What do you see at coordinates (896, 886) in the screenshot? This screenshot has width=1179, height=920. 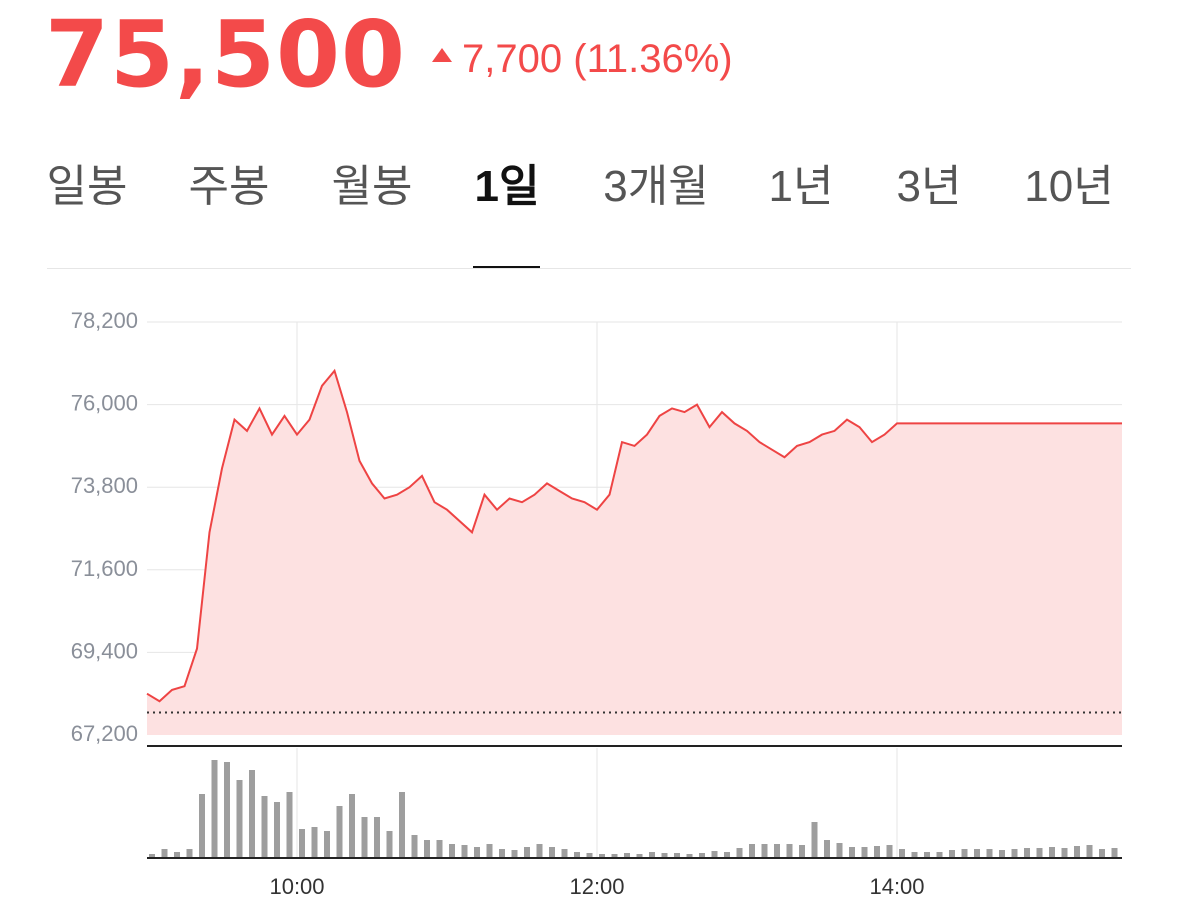 I see `x-tick-label: 14:00` at bounding box center [896, 886].